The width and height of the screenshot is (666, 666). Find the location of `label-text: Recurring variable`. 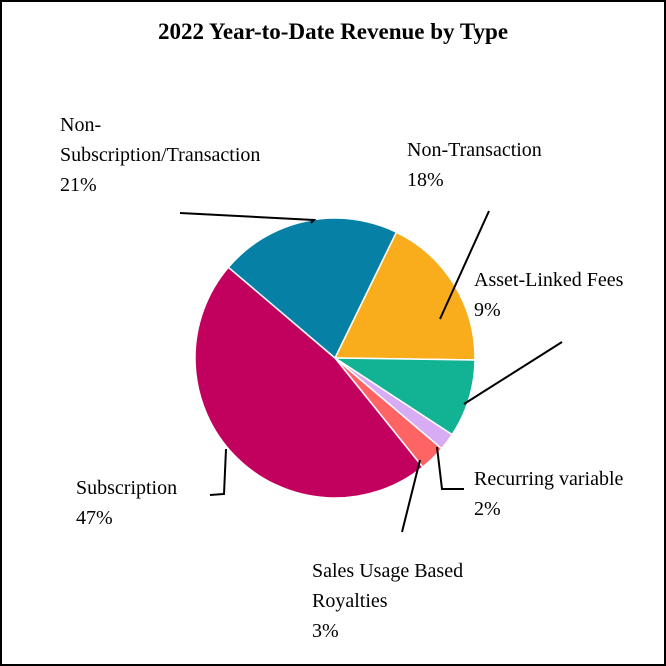

label-text: Recurring variable is located at coordinates (549, 479).